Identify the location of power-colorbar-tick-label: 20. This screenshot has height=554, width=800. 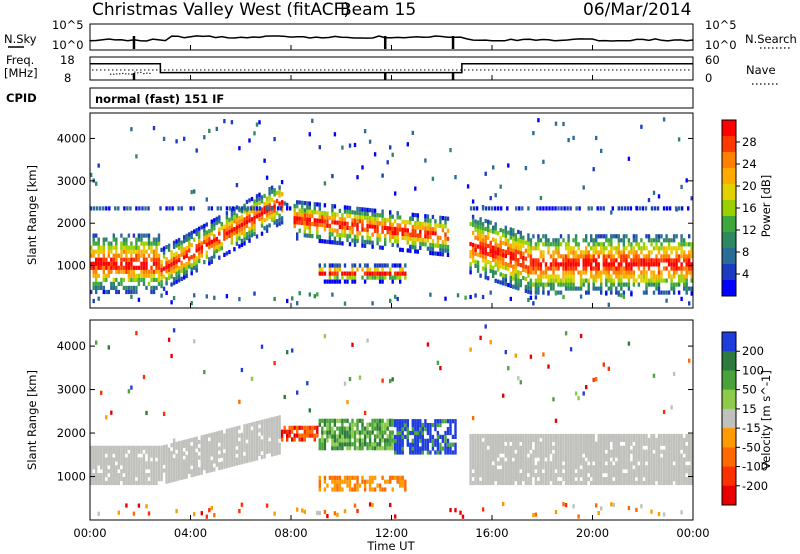
(749, 186).